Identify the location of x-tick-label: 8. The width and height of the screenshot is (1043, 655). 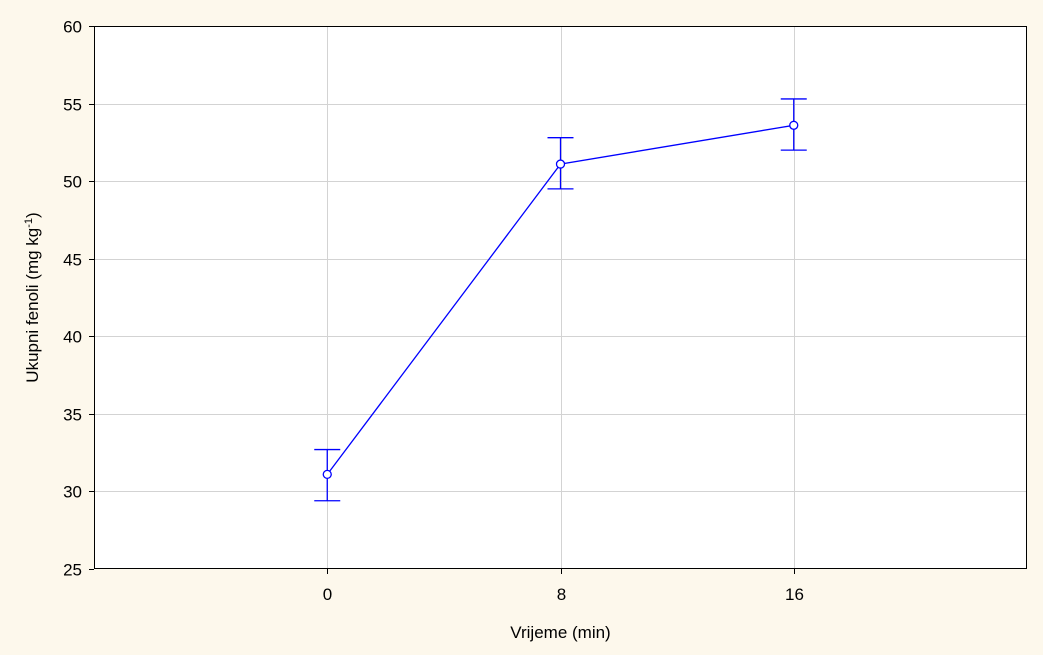
(561, 594).